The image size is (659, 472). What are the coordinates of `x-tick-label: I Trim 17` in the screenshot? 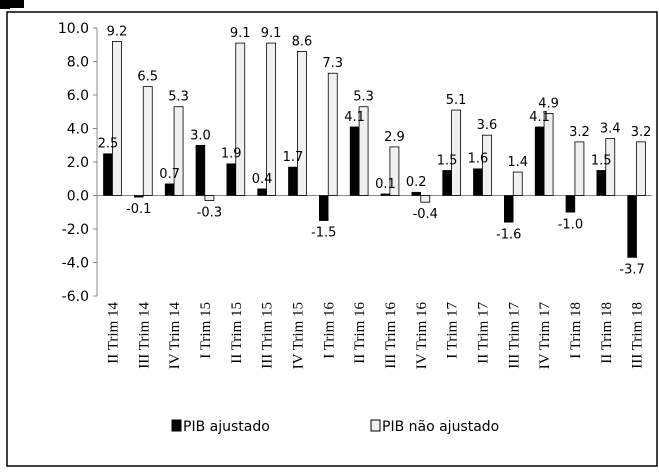 It's located at (453, 330).